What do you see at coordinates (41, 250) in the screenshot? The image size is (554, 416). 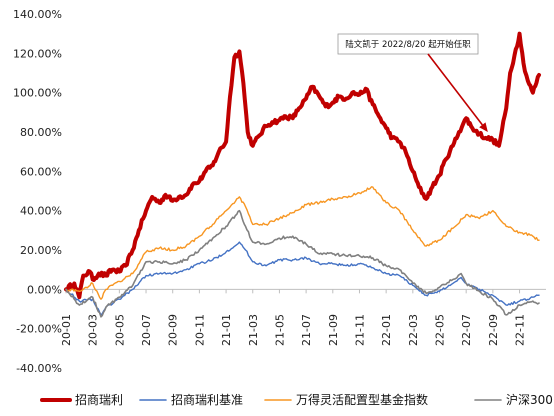 I see `y-tick-label: 20.00%` at bounding box center [41, 250].